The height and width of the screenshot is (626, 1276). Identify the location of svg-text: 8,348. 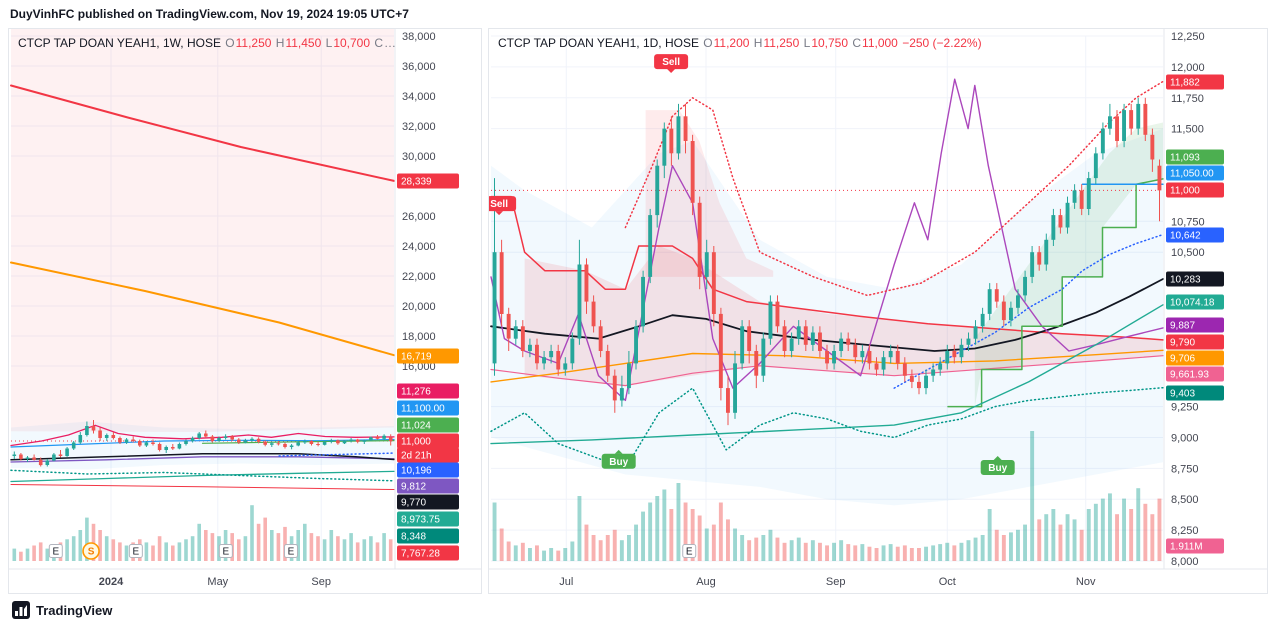
(413, 537).